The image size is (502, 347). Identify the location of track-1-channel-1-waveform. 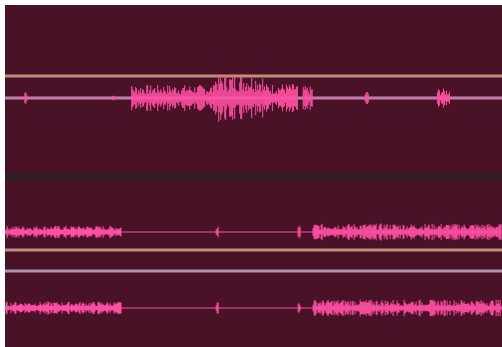
(237, 98).